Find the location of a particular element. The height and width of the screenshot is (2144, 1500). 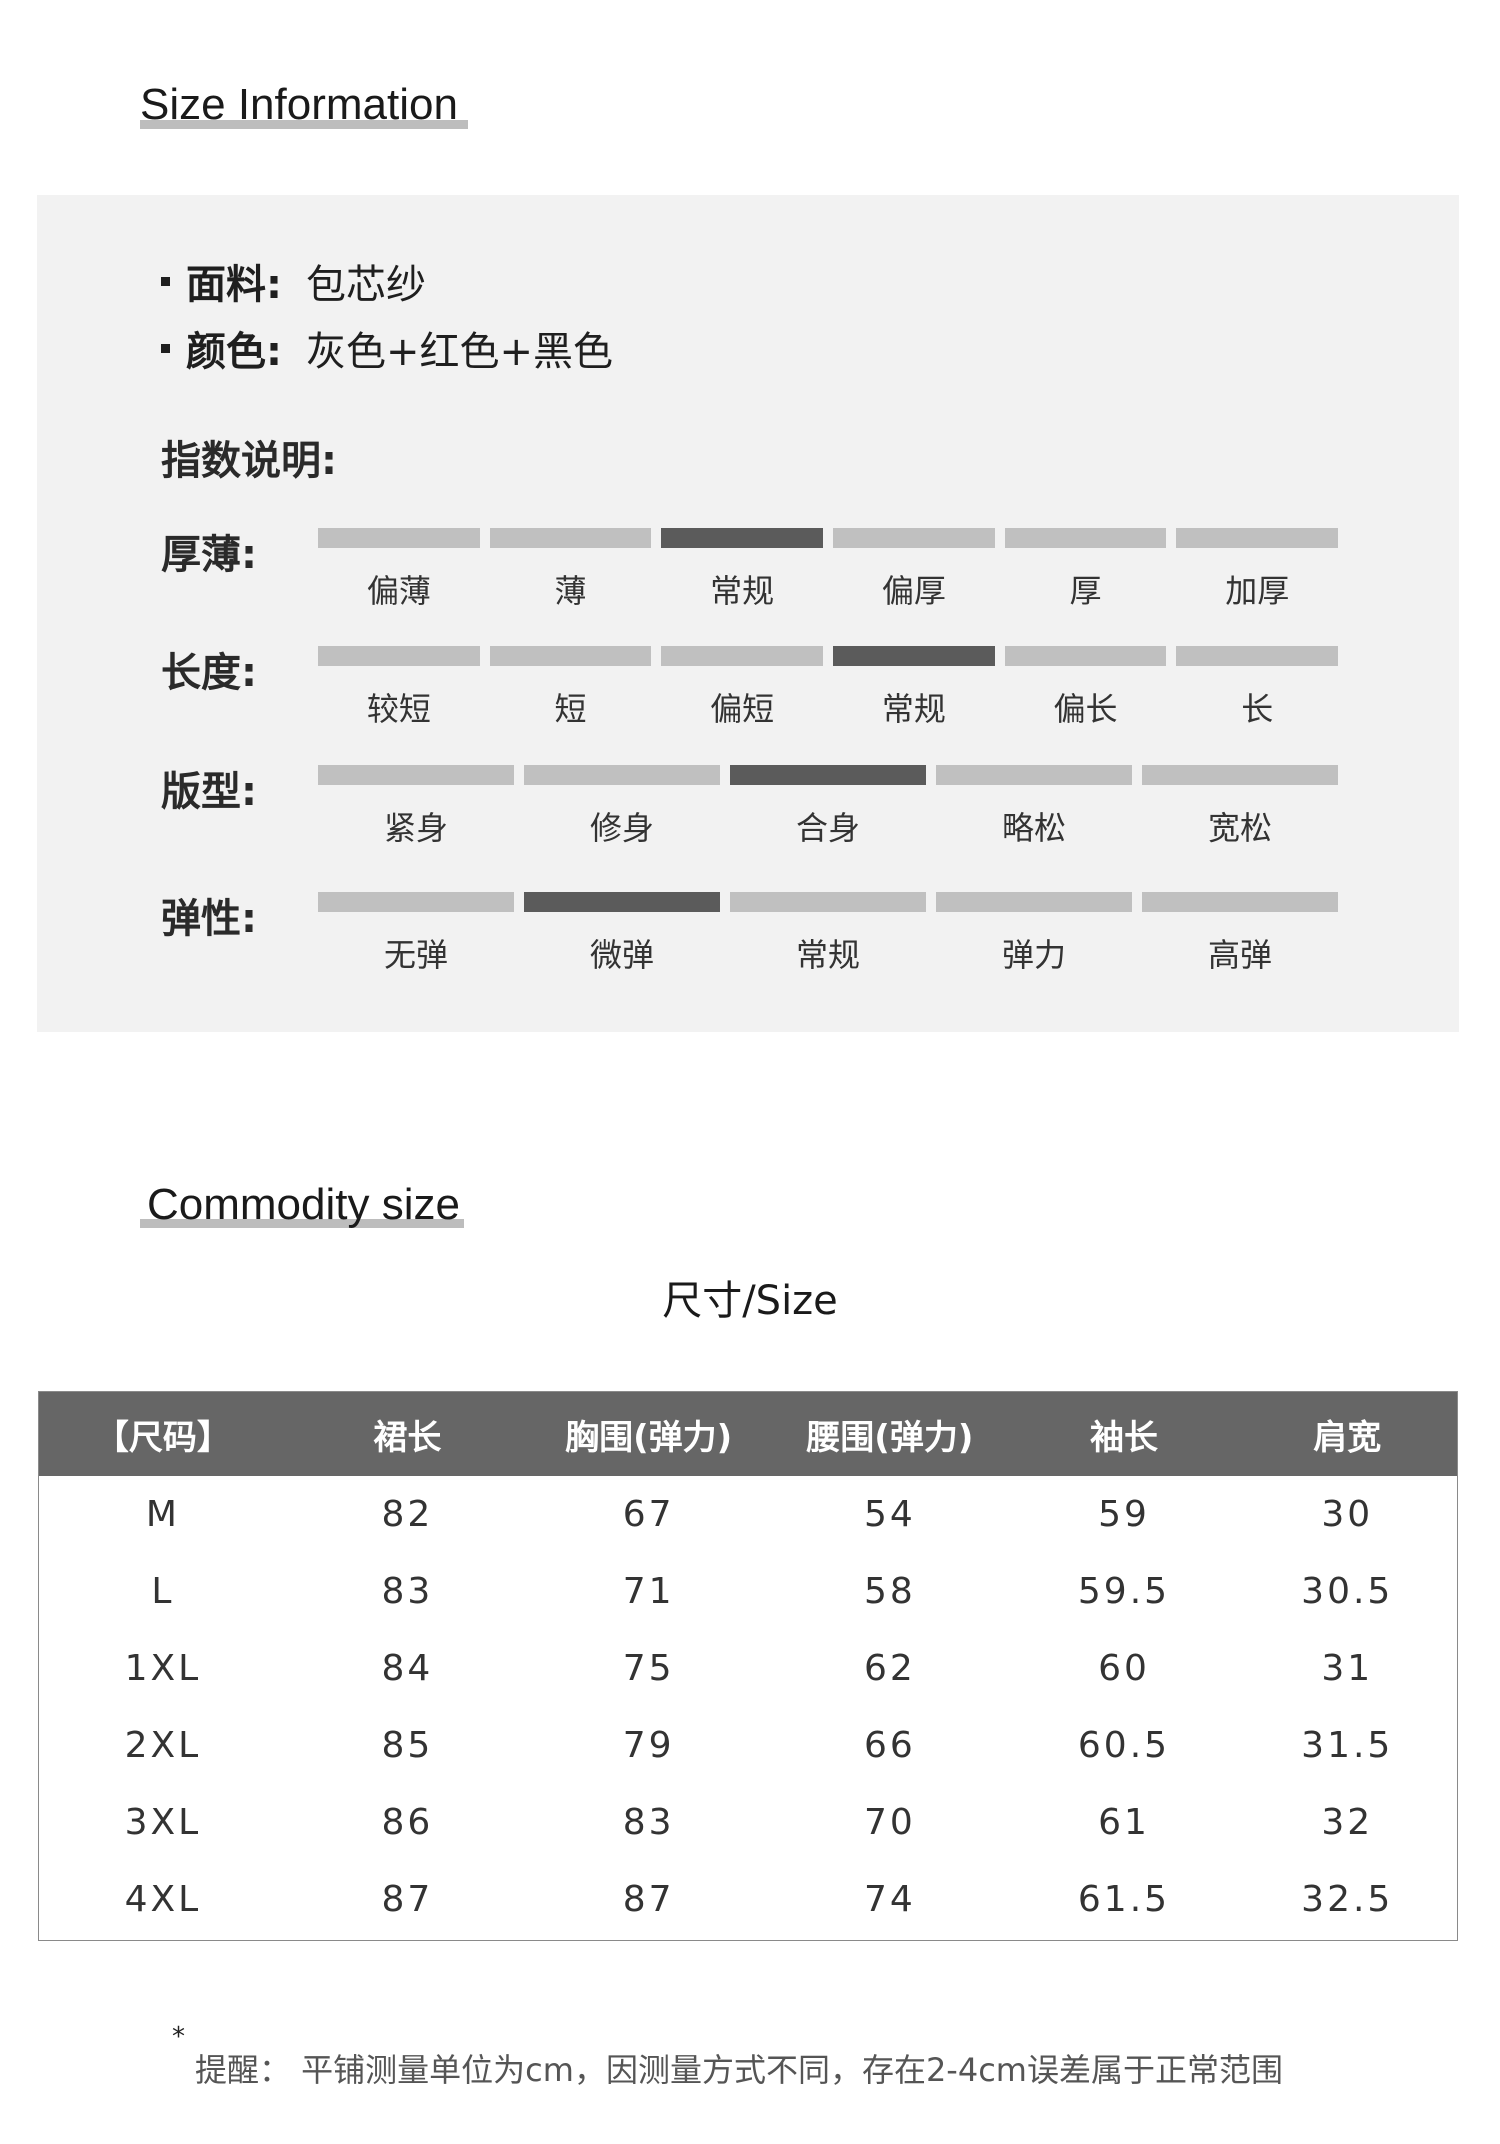

table-header-cell: 袖长 is located at coordinates (1124, 1433).